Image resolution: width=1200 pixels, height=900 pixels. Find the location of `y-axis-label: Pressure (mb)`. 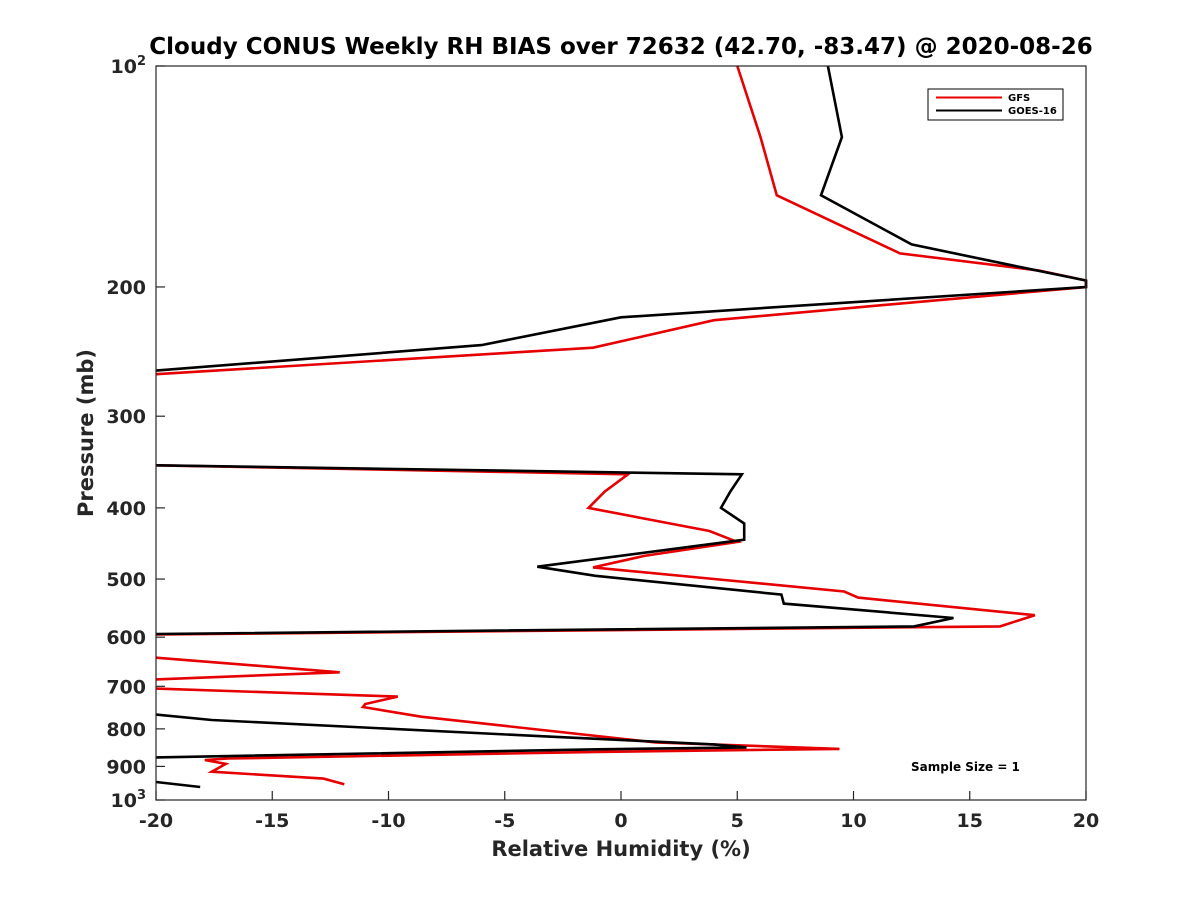

y-axis-label: Pressure (mb) is located at coordinates (86, 433).